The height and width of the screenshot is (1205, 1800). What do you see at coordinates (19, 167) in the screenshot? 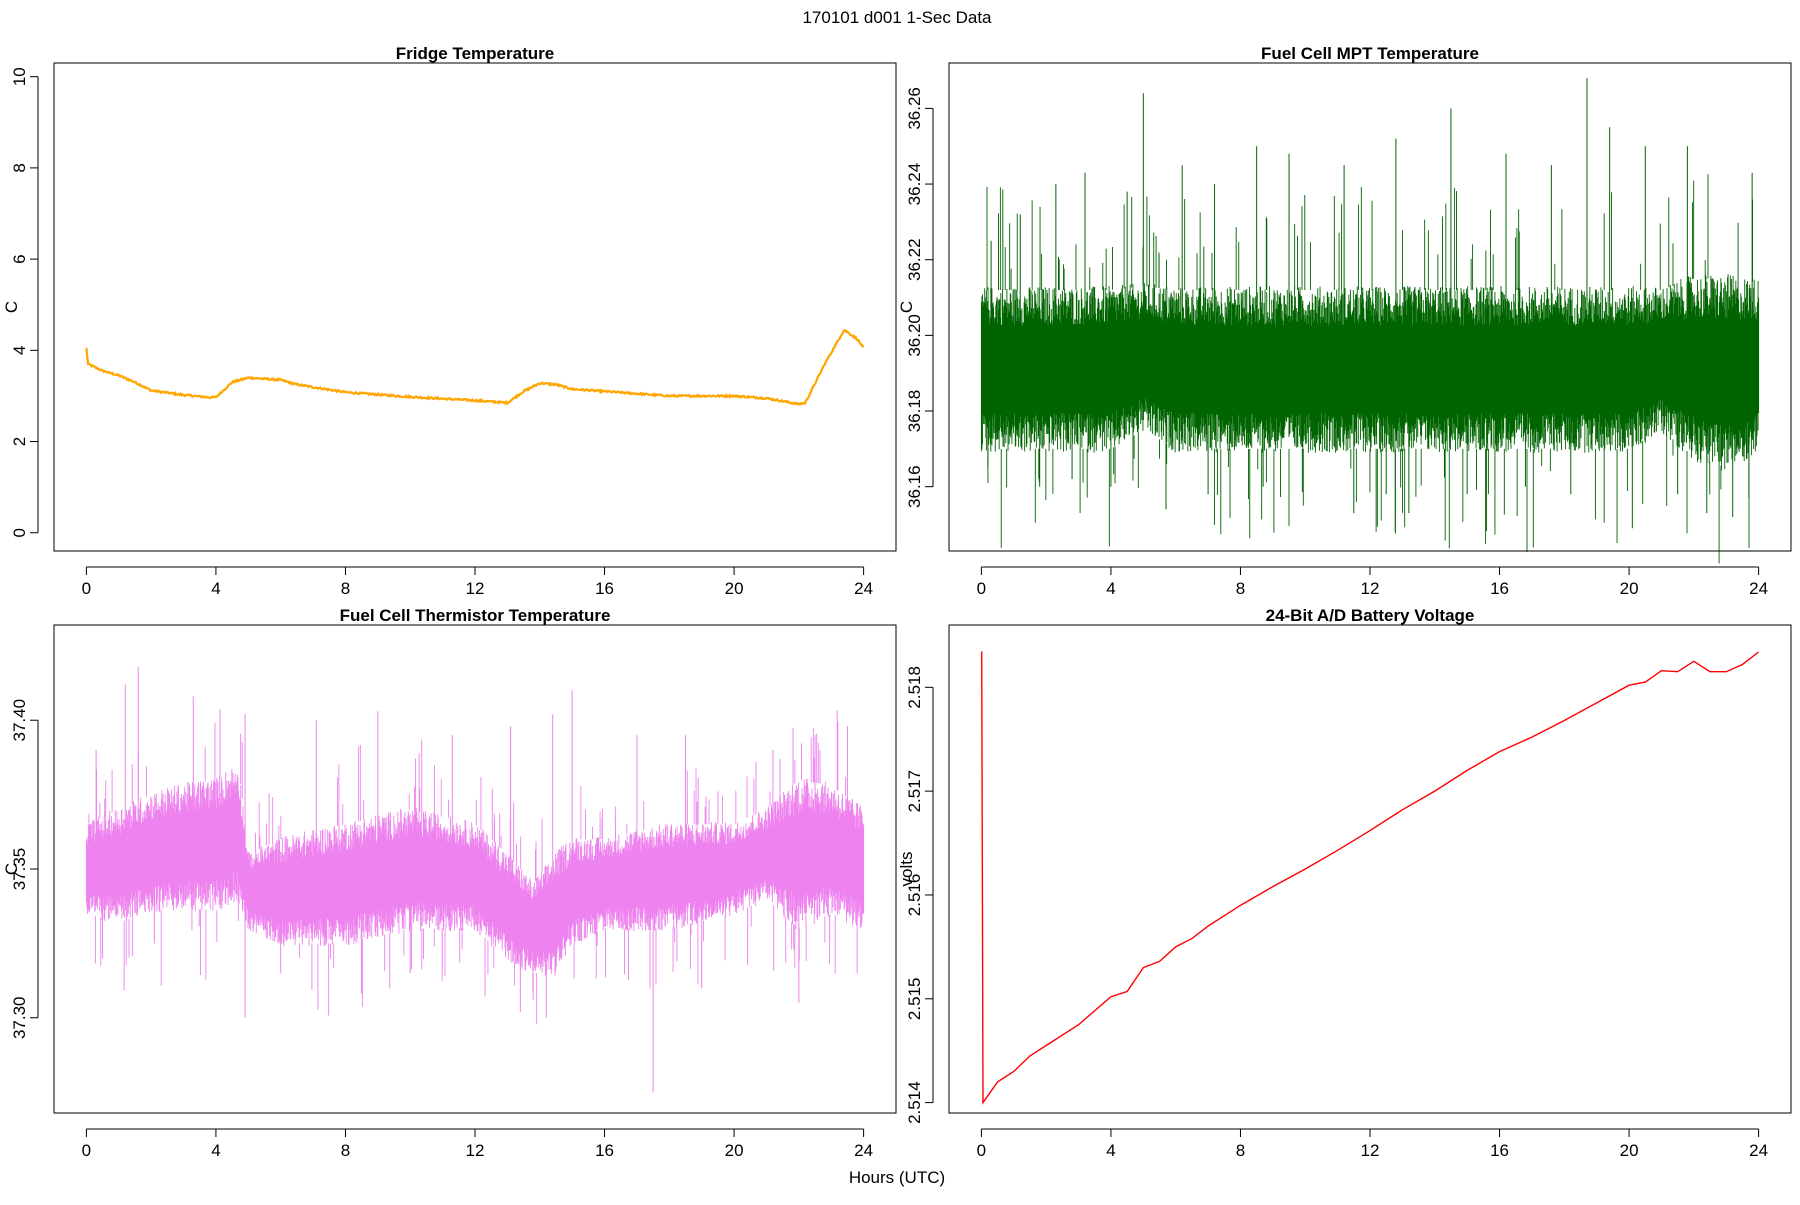
I see `y-tick-label: 8` at bounding box center [19, 167].